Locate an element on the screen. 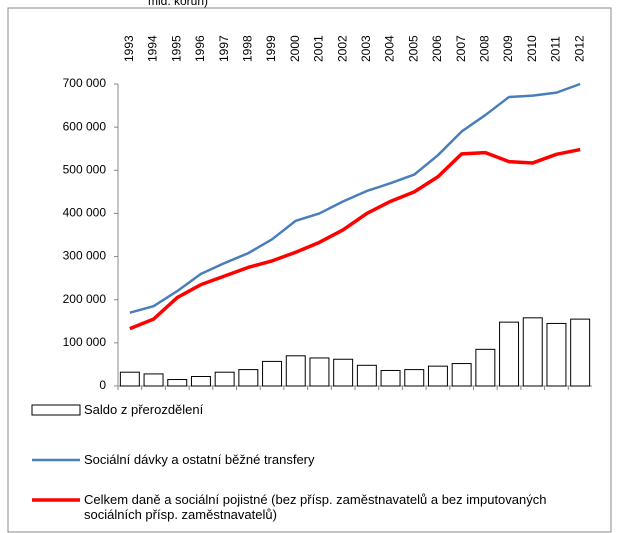  legend-label: Saldo z přerozdělení is located at coordinates (144, 409).